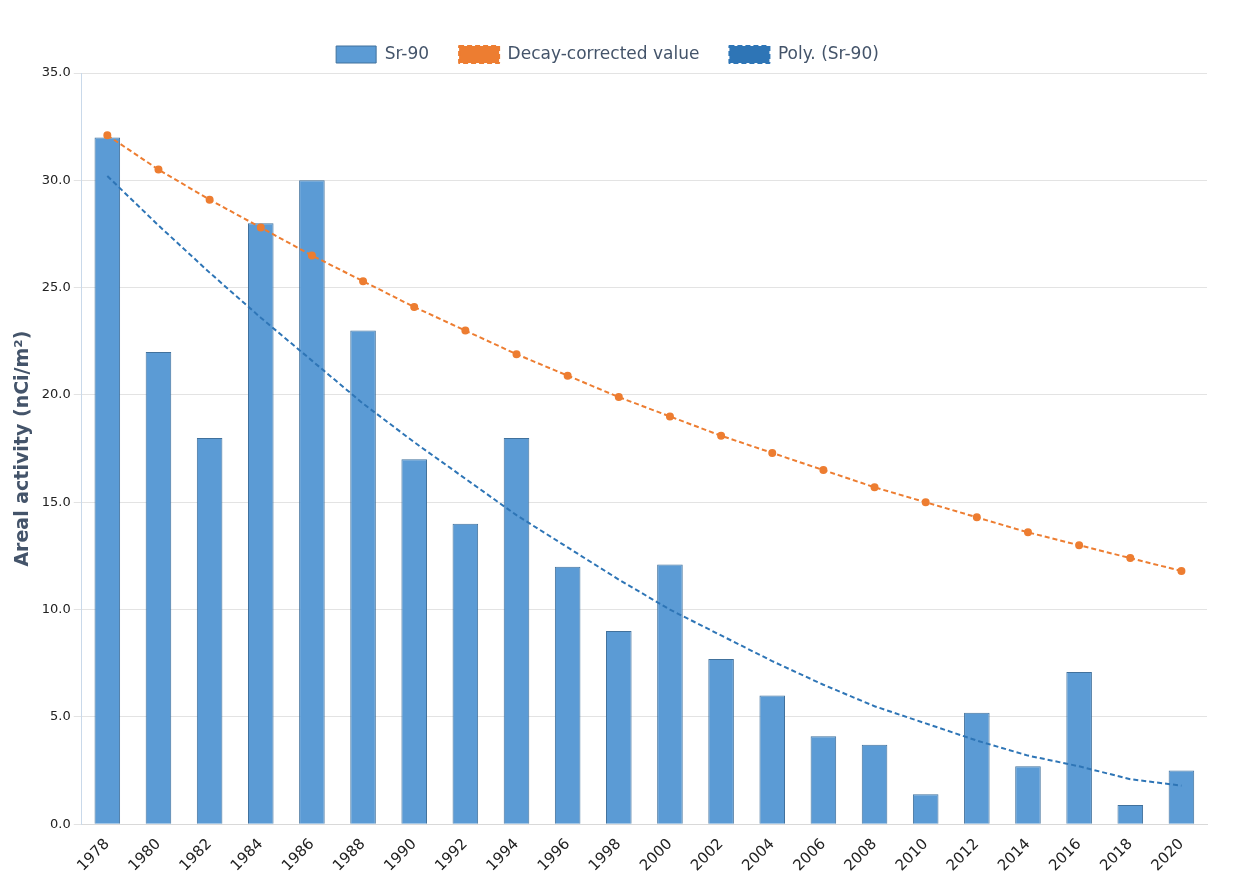 The image size is (1233, 888). What do you see at coordinates (60, 823) in the screenshot?
I see `y-tick-label: 0.0` at bounding box center [60, 823].